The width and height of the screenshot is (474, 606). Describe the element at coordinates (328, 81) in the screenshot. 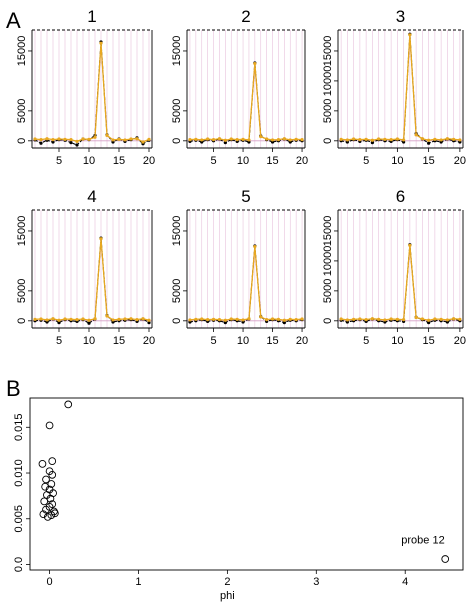

I see `y-tick-label: 10000` at that location.